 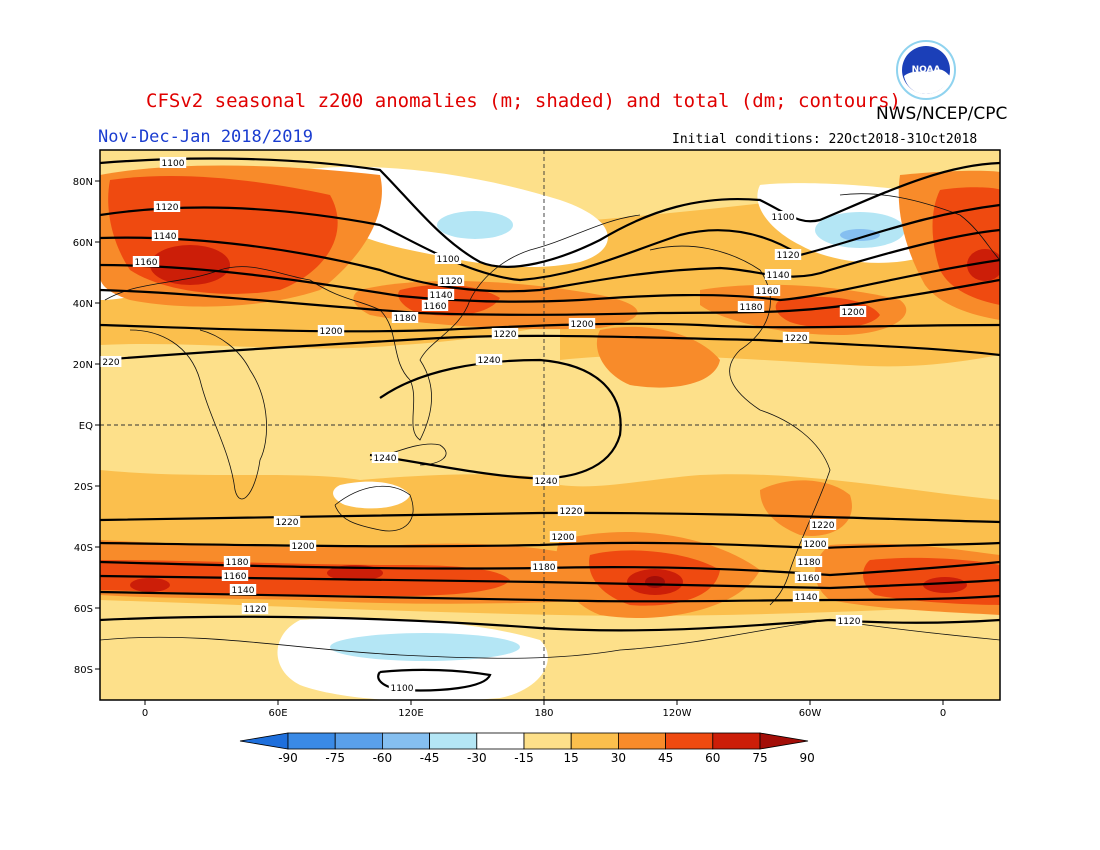 What do you see at coordinates (618, 758) in the screenshot?
I see `colorbar-level-label: 30` at bounding box center [618, 758].